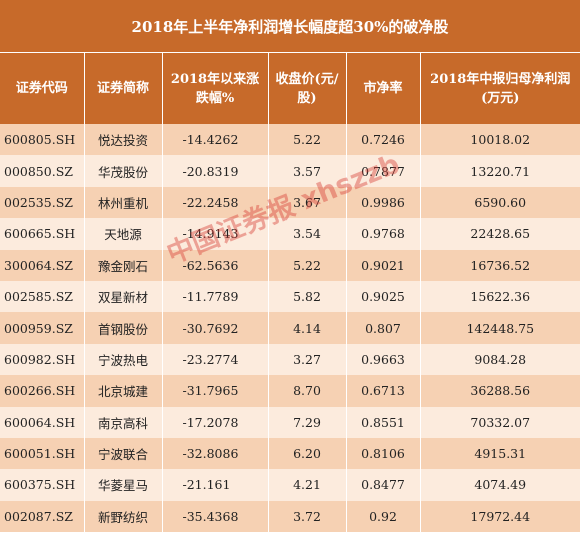 This screenshot has width=580, height=540. Describe the element at coordinates (42, 391) in the screenshot. I see `cell-code: 600266.SH` at that location.